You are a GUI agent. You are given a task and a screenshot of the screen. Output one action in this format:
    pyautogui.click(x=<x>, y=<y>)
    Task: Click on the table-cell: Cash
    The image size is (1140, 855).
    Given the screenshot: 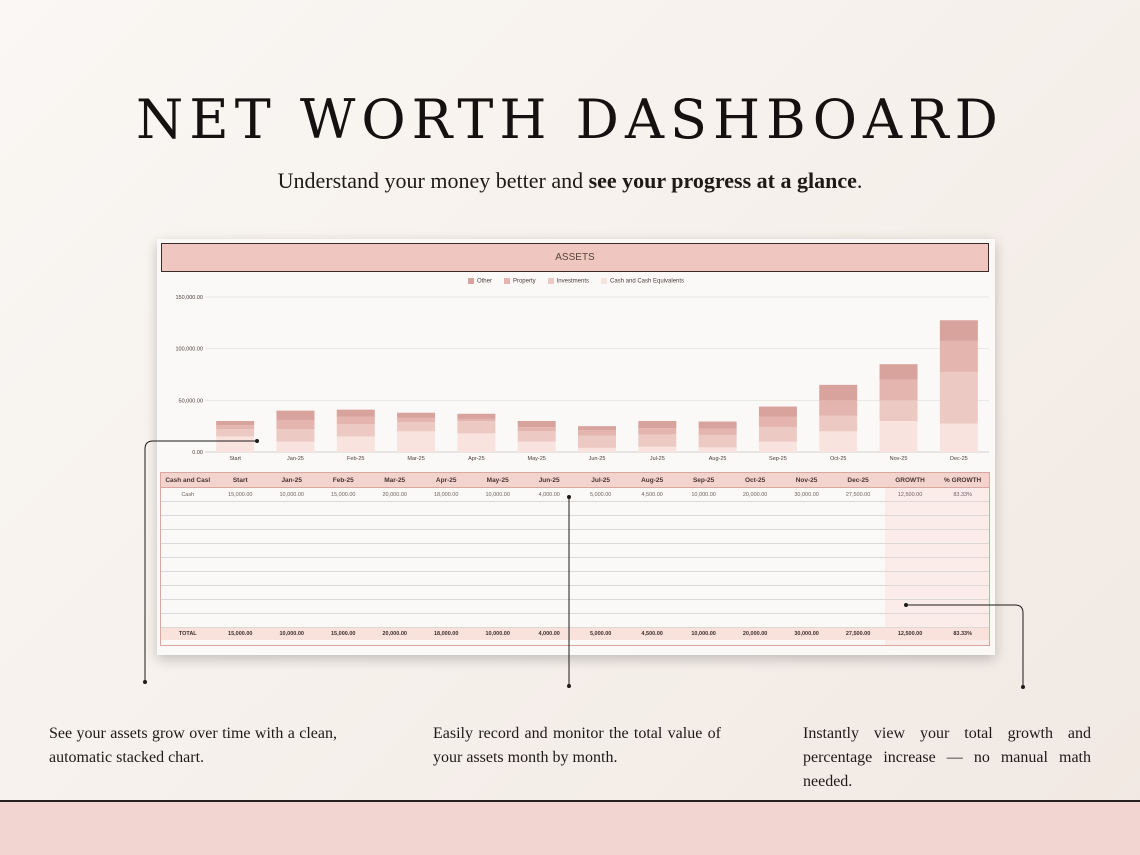 What is the action you would take?
    pyautogui.click(x=188, y=494)
    